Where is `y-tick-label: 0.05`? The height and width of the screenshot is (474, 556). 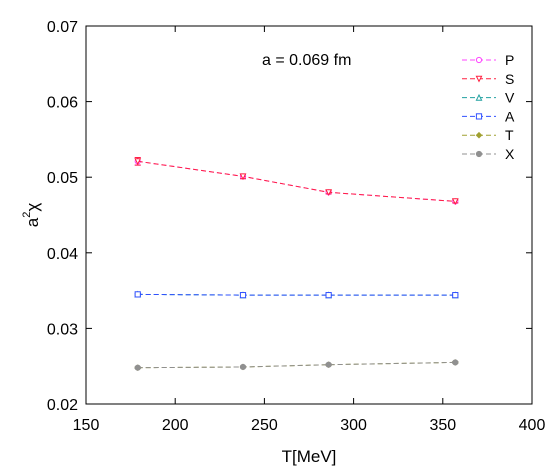 y-tick-label: 0.05 is located at coordinates (62, 178).